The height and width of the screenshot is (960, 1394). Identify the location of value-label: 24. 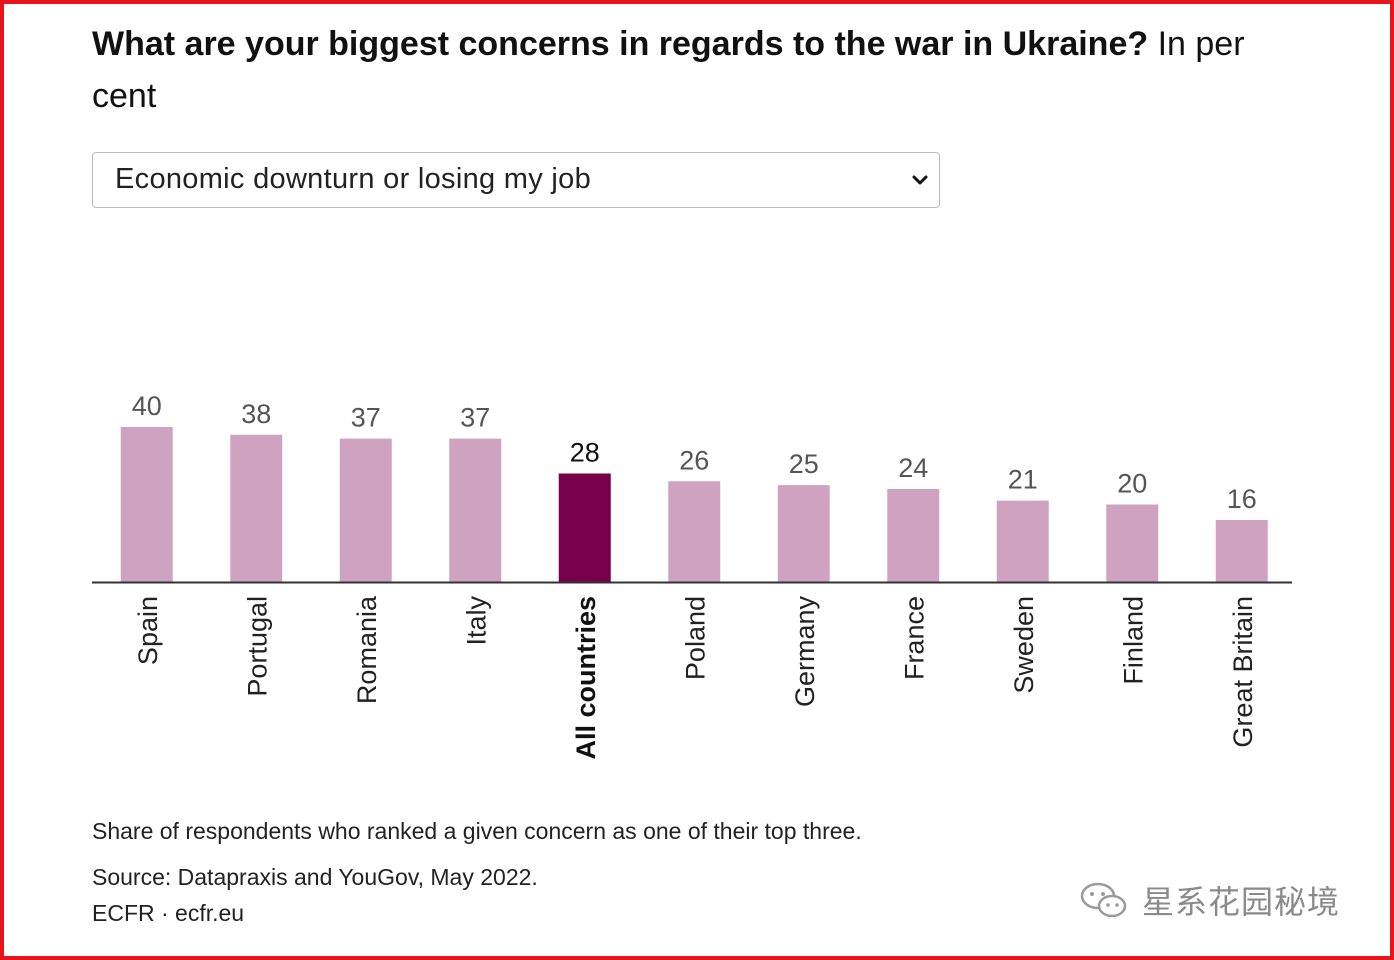
(913, 468).